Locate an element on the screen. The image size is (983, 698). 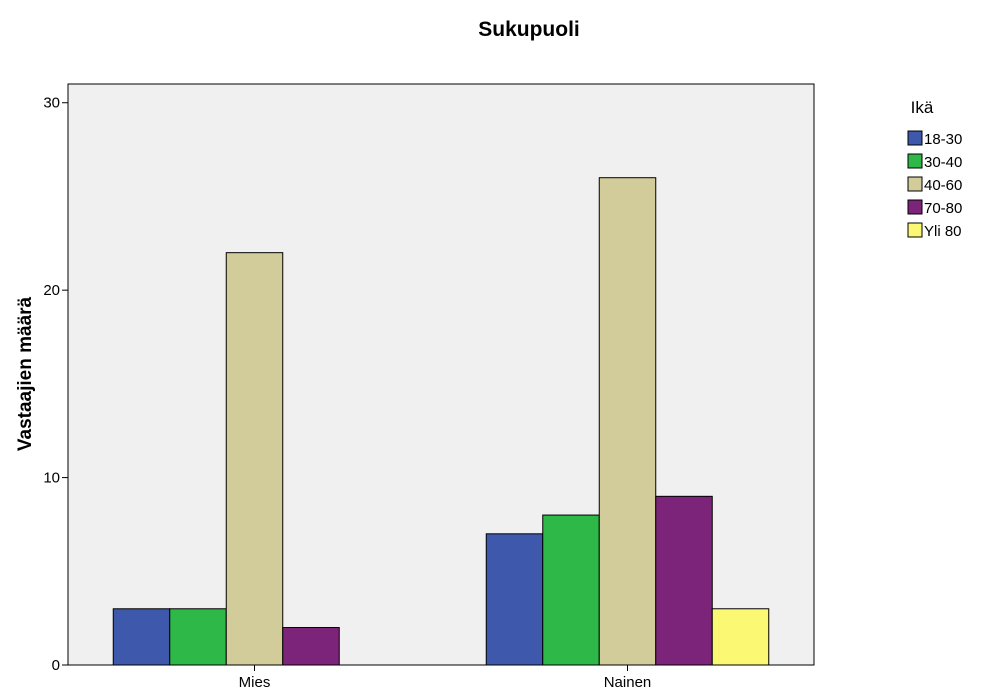
chart-title: Sukupuoli is located at coordinates (529, 29).